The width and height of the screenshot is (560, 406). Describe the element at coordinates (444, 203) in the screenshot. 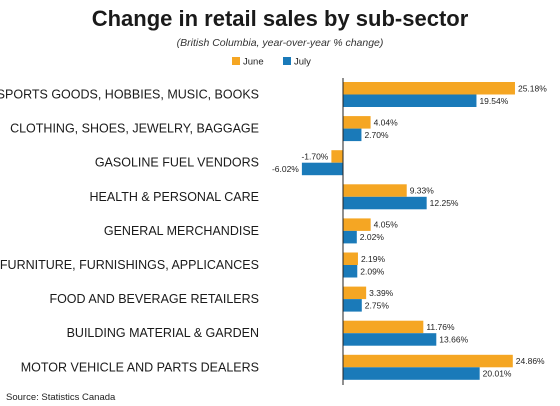

I see `data-label-july: 12.25%` at that location.